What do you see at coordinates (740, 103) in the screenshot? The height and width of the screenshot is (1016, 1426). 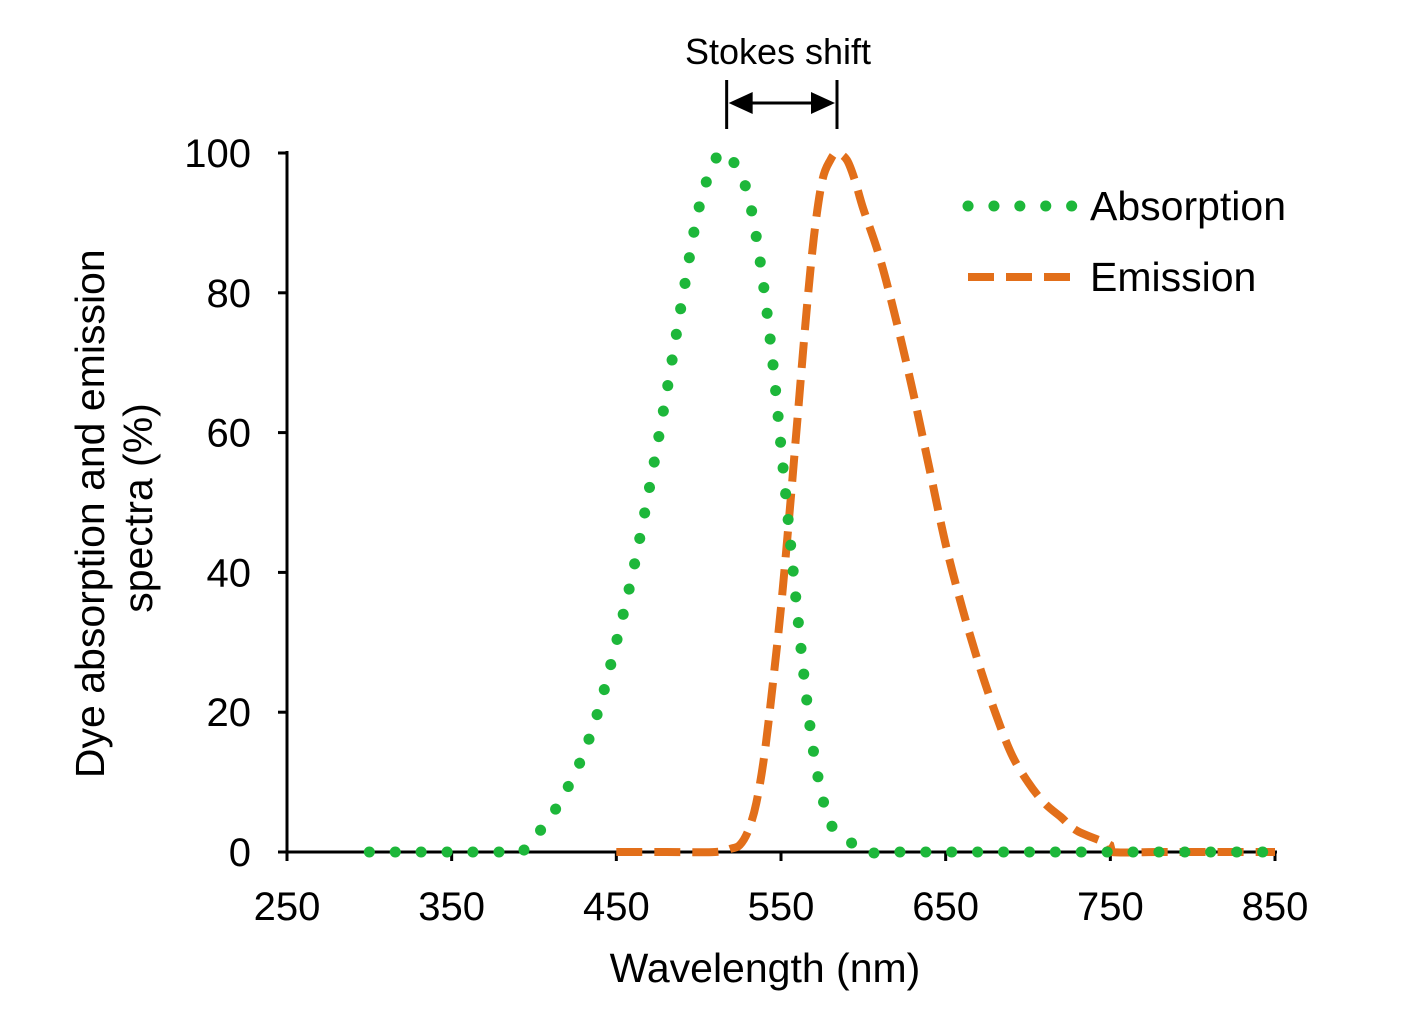 I see `stokes-shift-left-arrowhead` at bounding box center [740, 103].